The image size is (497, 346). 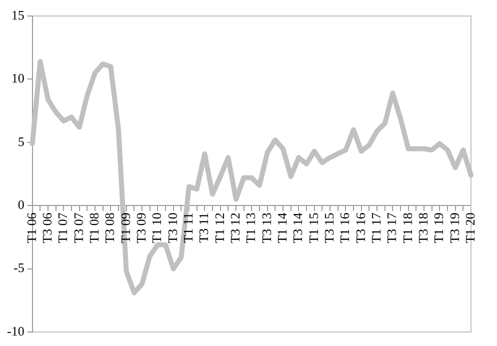 I want to click on x-tick-label: T1 17, so click(x=376, y=228).